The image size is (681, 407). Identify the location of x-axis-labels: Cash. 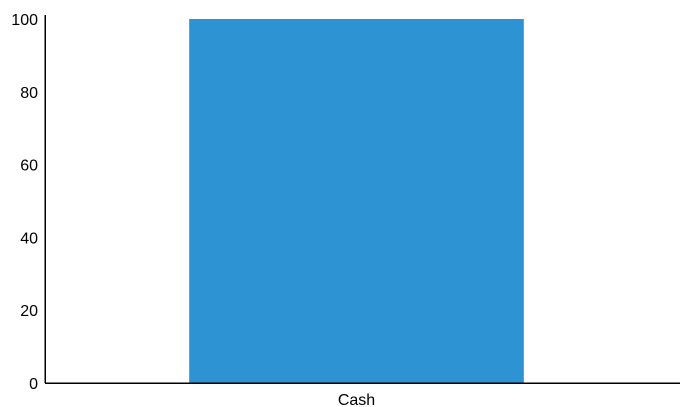
(356, 399).